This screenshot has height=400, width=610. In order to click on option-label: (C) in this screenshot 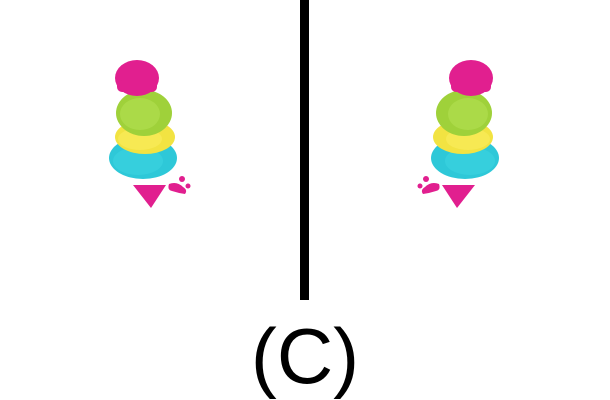, I will do `click(305, 356)`.